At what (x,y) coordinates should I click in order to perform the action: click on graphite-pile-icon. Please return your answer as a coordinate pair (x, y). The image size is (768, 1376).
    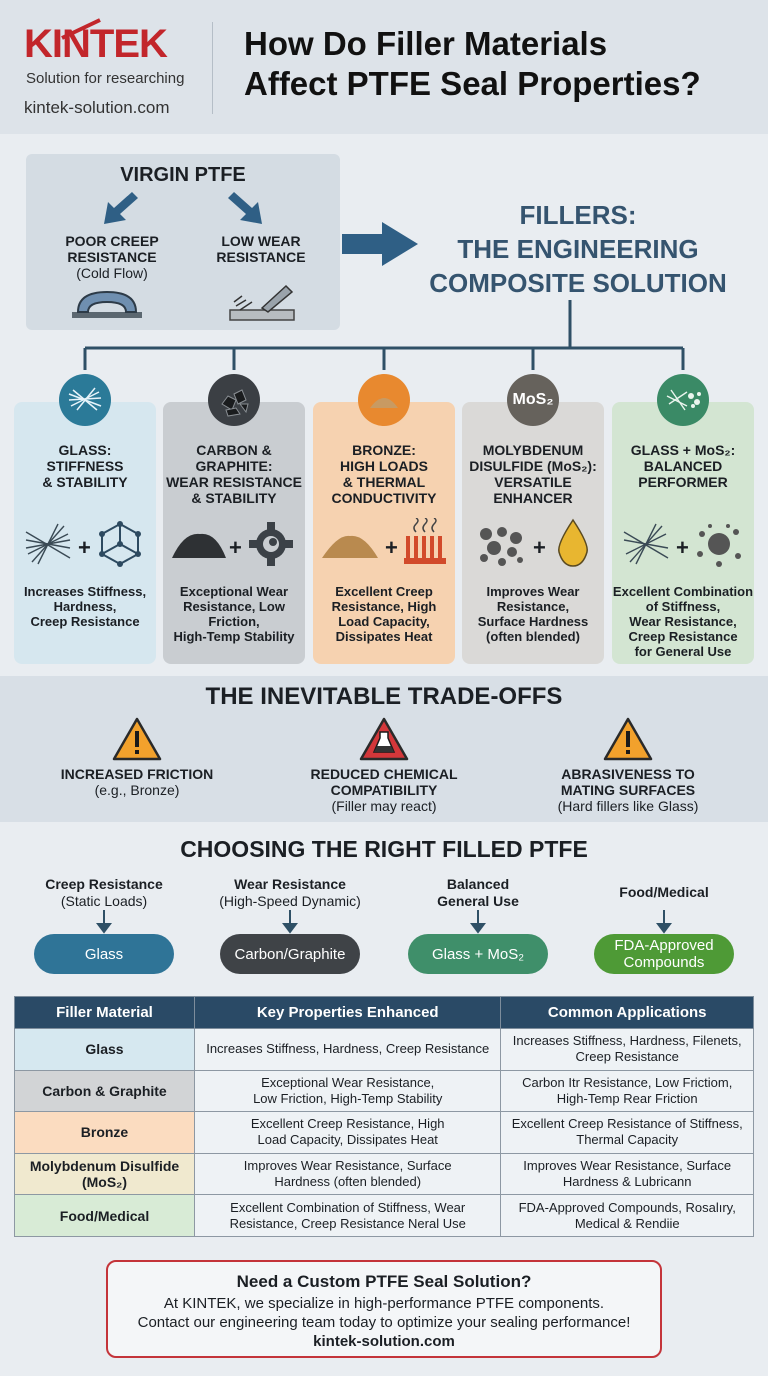
    Looking at the image, I should click on (199, 545).